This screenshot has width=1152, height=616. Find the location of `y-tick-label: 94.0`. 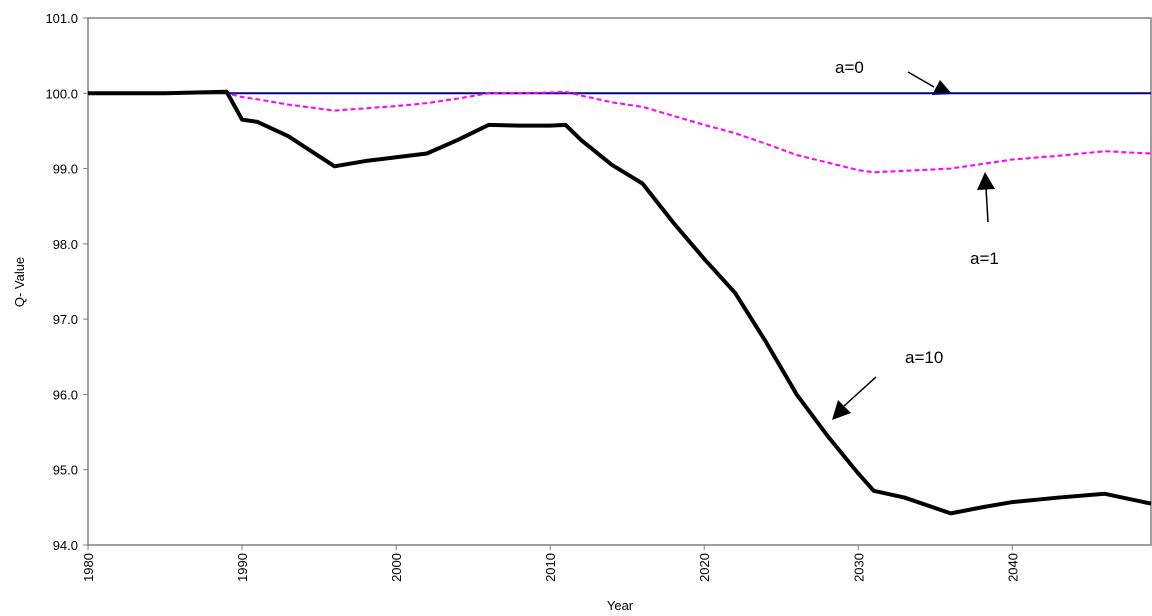

y-tick-label: 94.0 is located at coordinates (65, 545).